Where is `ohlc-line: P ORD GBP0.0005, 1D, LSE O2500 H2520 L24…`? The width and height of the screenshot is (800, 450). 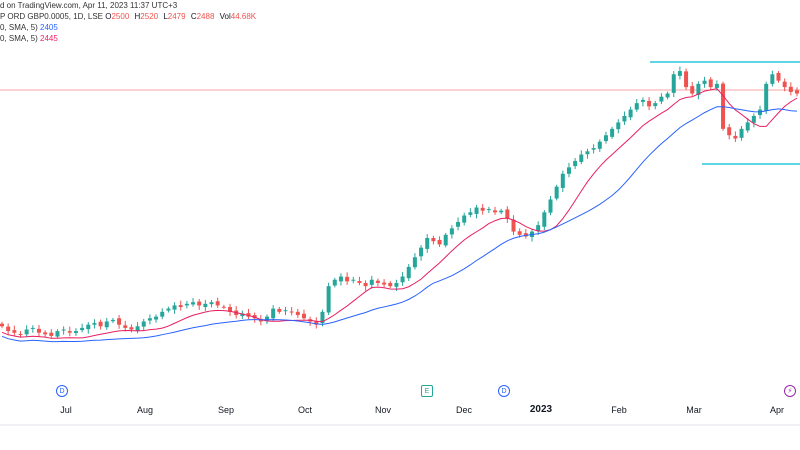 ohlc-line: P ORD GBP0.0005, 1D, LSE O2500 H2520 L24… is located at coordinates (129, 16).